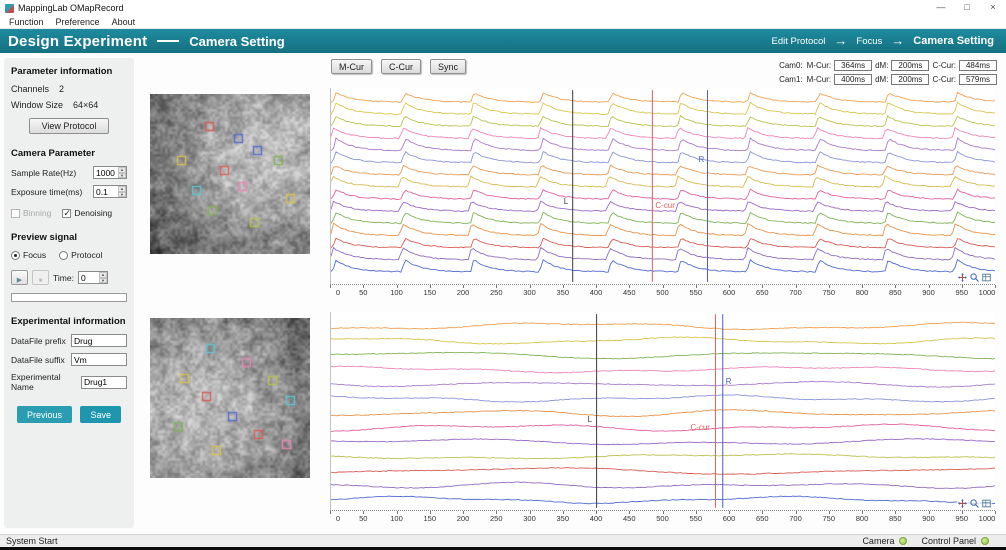 Image resolution: width=1006 pixels, height=550 pixels. What do you see at coordinates (662, 518) in the screenshot?
I see `axis-tick-label: 500` at bounding box center [662, 518].